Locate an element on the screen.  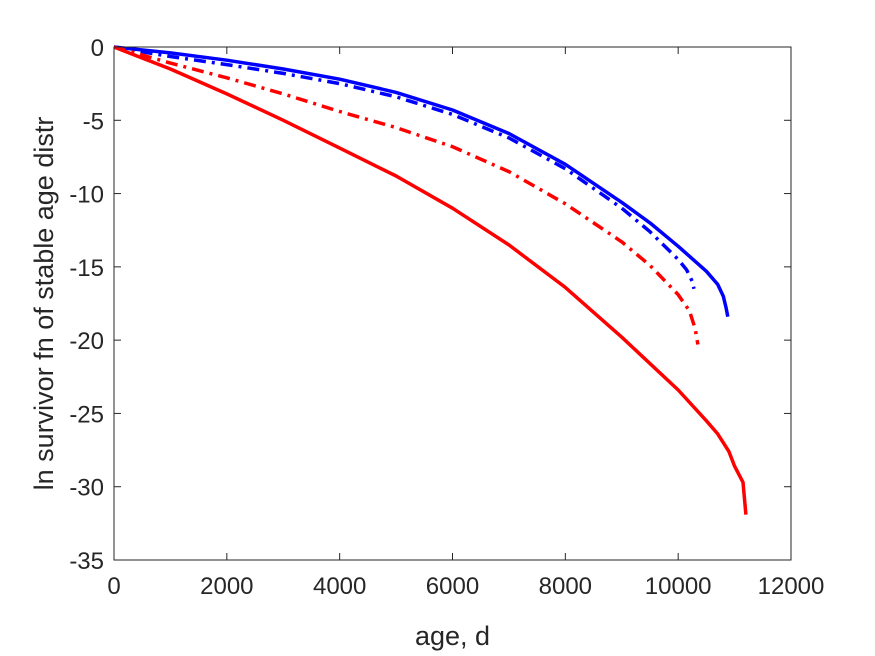
x-tick-label: 2000 is located at coordinates (226, 586).